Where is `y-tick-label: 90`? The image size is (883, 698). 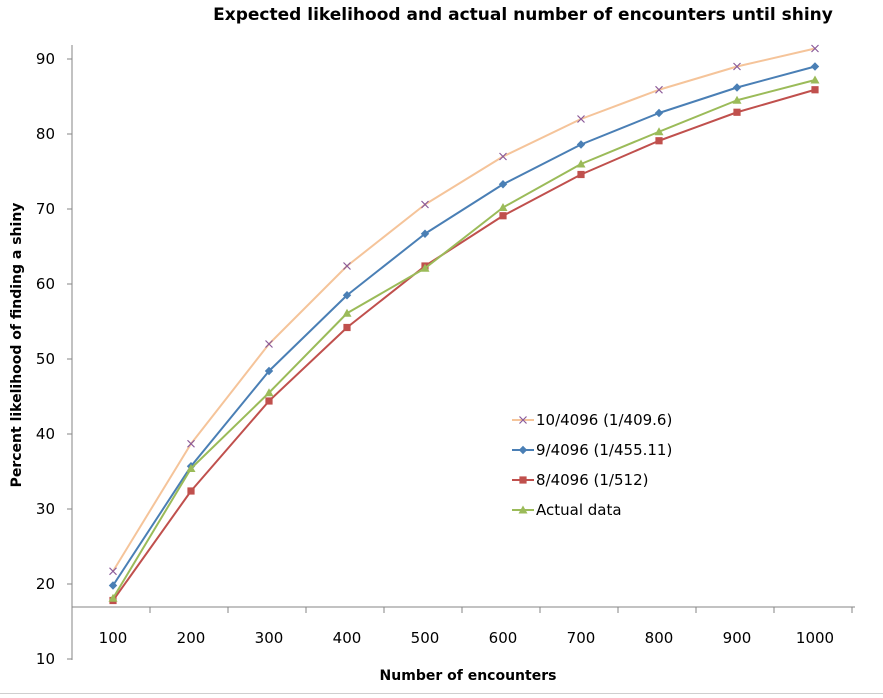 y-tick-label: 90 is located at coordinates (45, 59).